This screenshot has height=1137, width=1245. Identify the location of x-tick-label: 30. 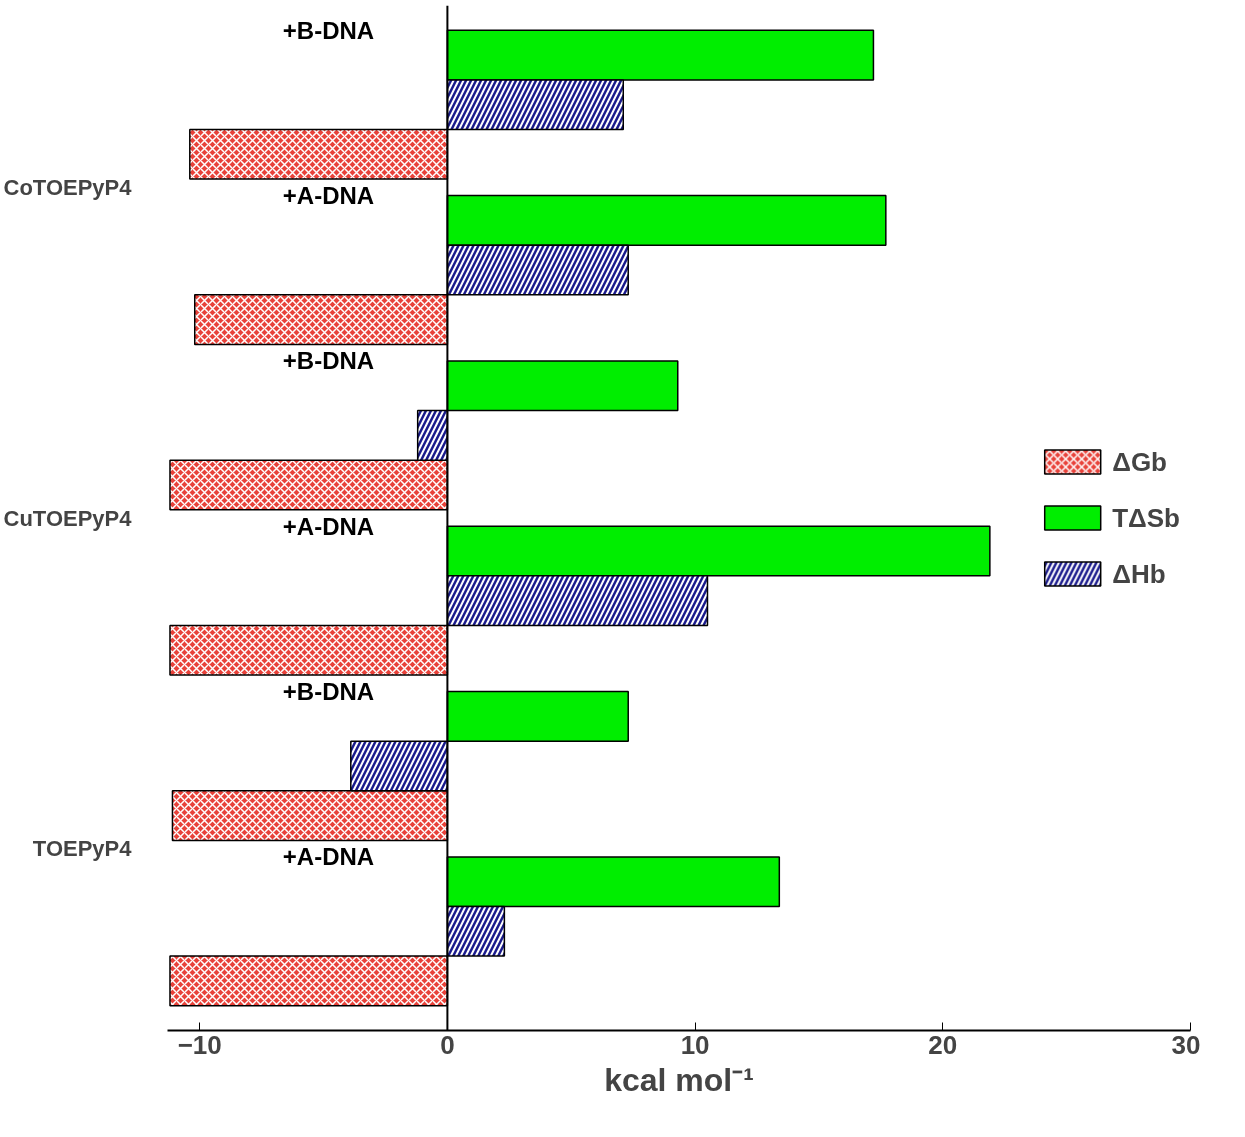
(1186, 1044).